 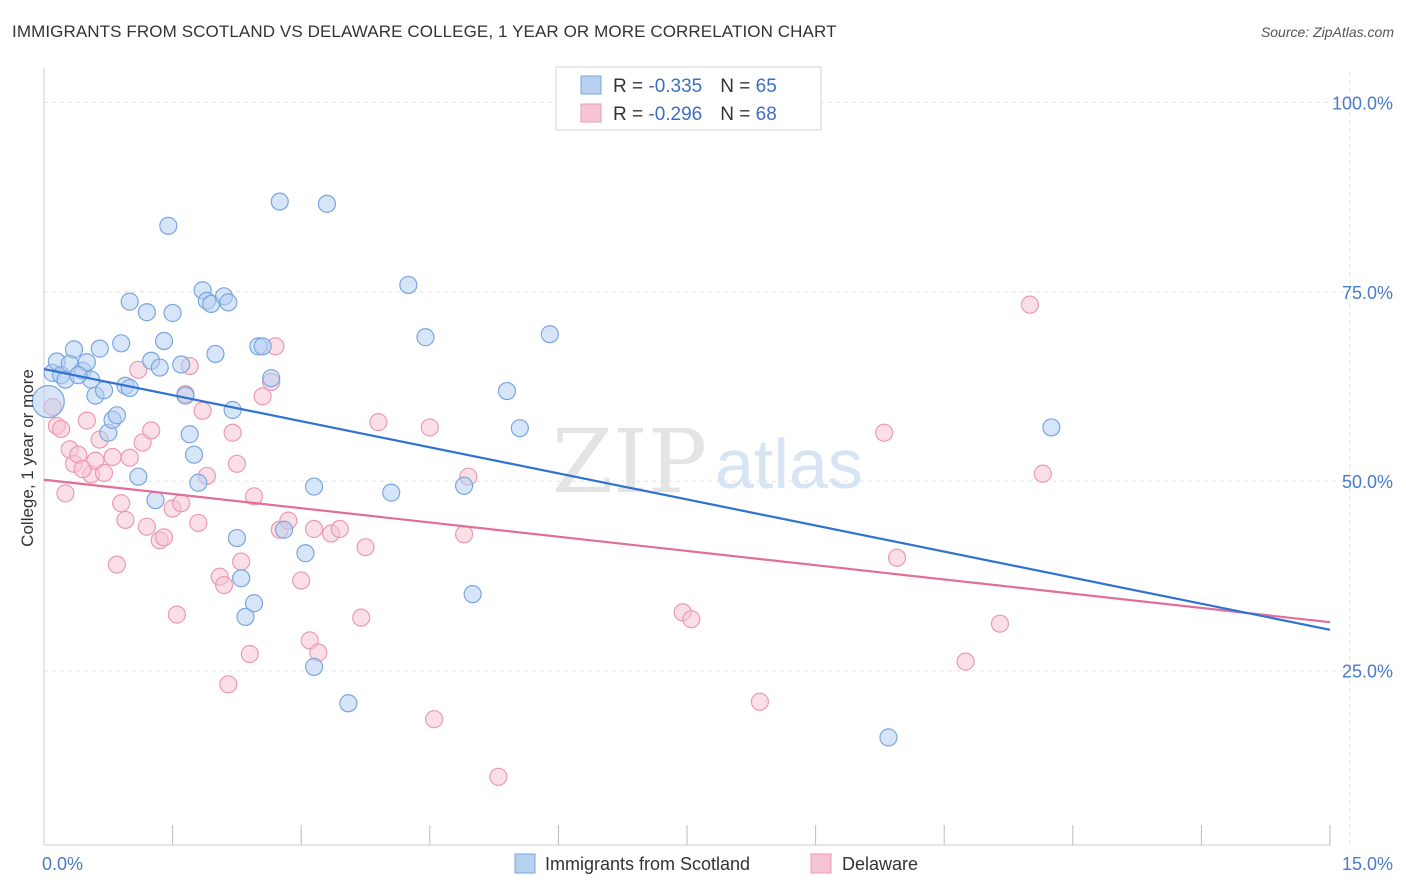 What do you see at coordinates (1367, 864) in the screenshot?
I see `x-tick-label: 15.0%` at bounding box center [1367, 864].